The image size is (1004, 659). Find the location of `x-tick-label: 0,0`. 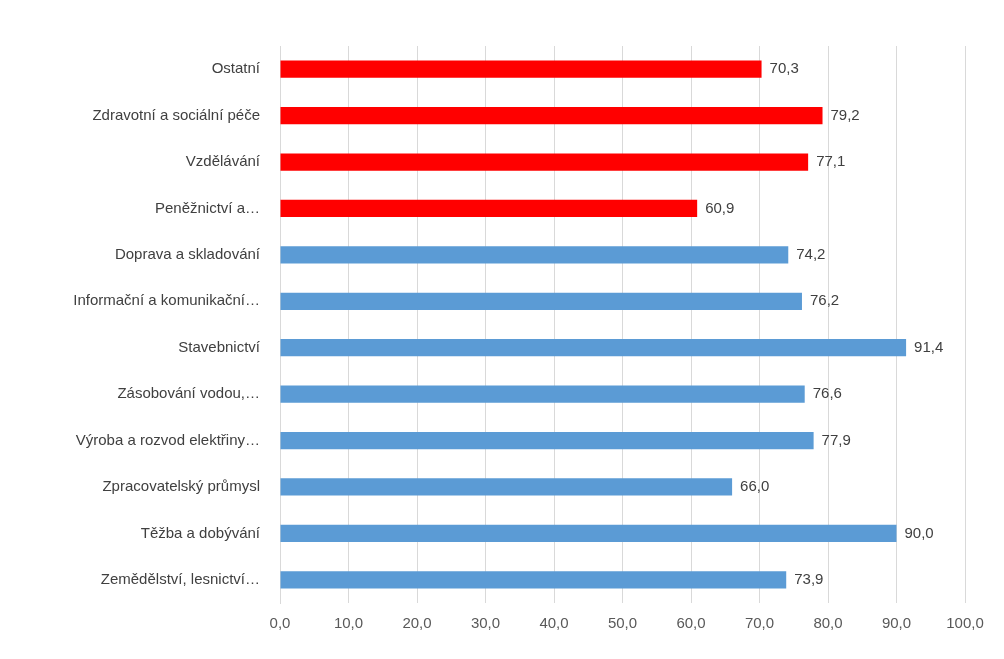

x-tick-label: 0,0 is located at coordinates (280, 623).